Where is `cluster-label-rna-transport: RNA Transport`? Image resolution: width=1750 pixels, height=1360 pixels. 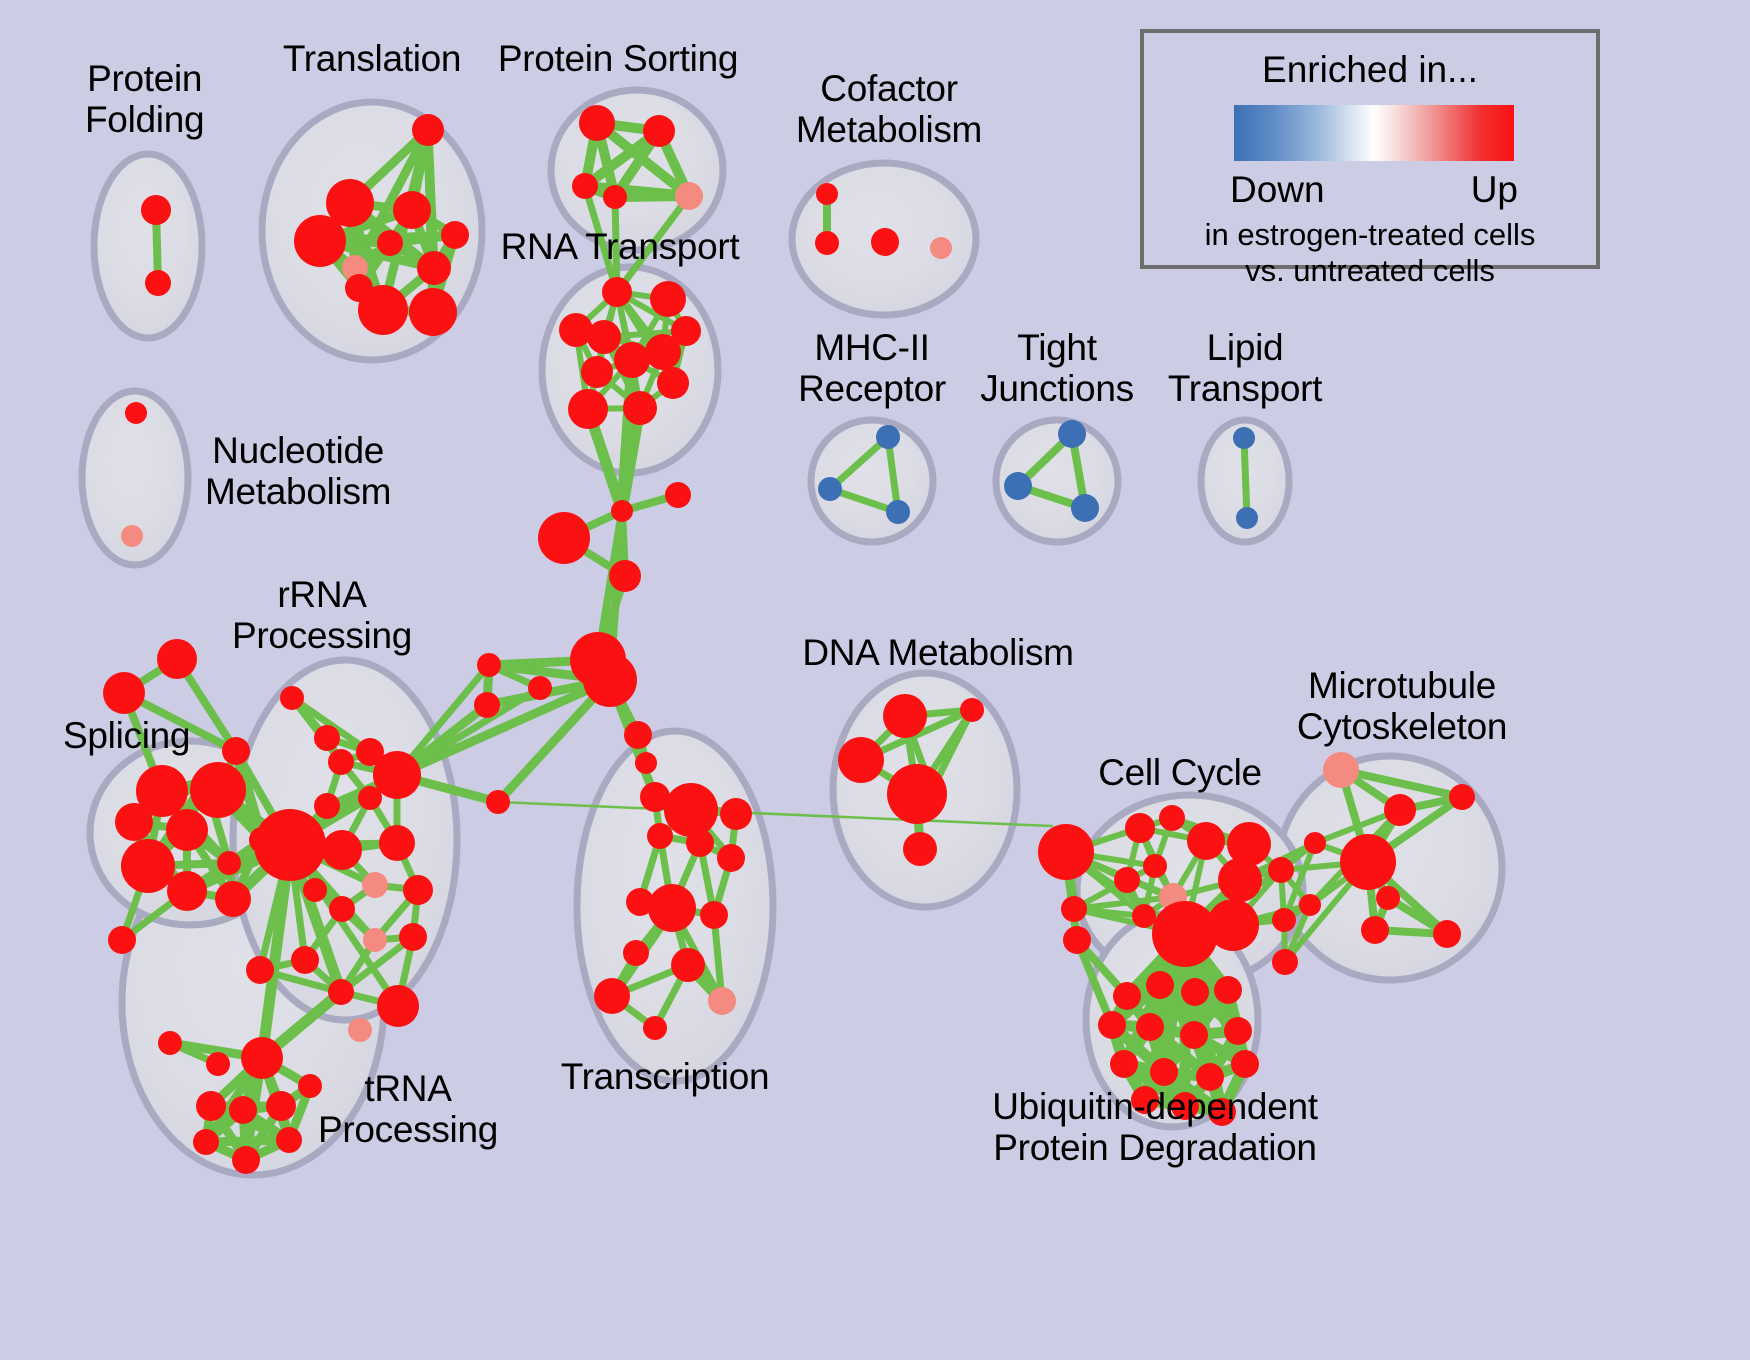 cluster-label-rna-transport: RNA Transport is located at coordinates (620, 246).